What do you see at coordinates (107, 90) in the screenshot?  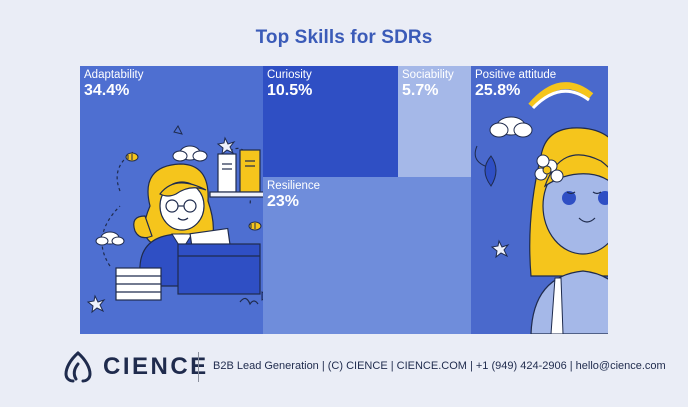 I see `tile-value: 34.4%` at bounding box center [107, 90].